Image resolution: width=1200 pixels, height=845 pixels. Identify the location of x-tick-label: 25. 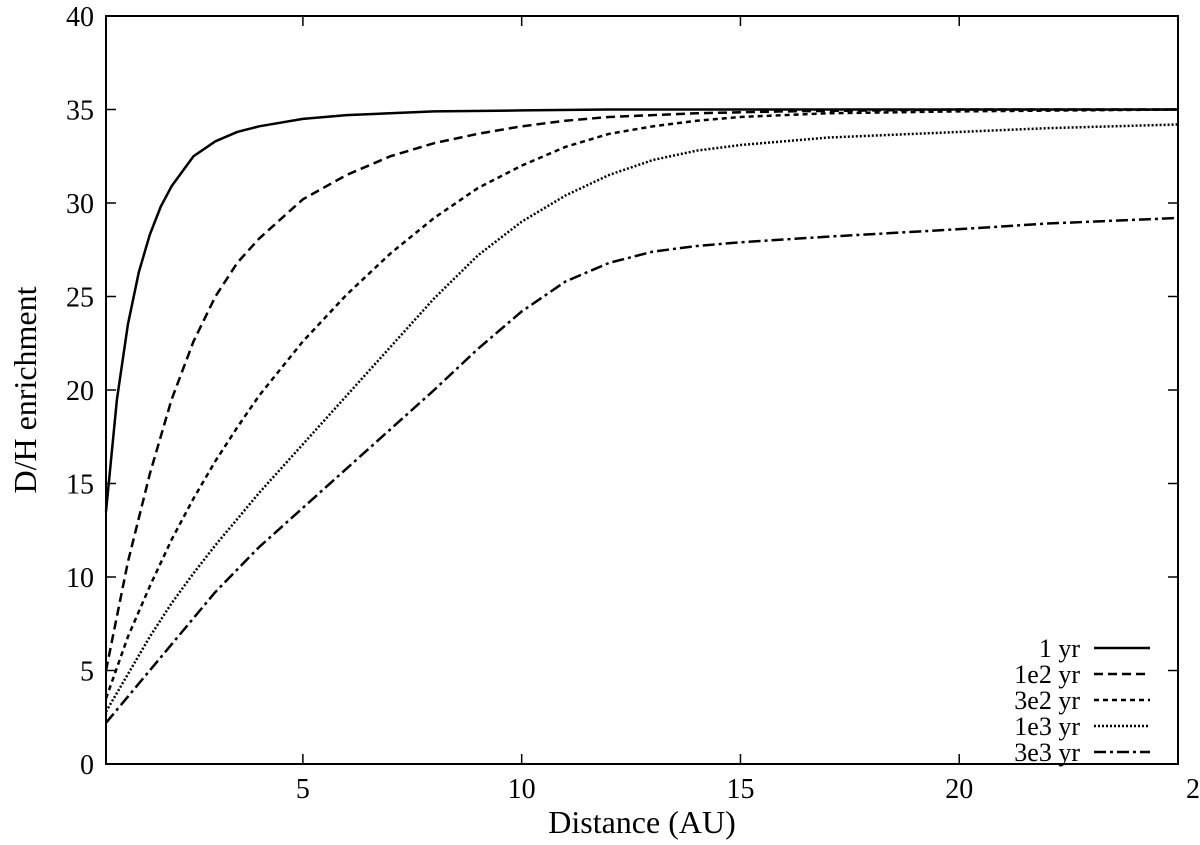
(1193, 789).